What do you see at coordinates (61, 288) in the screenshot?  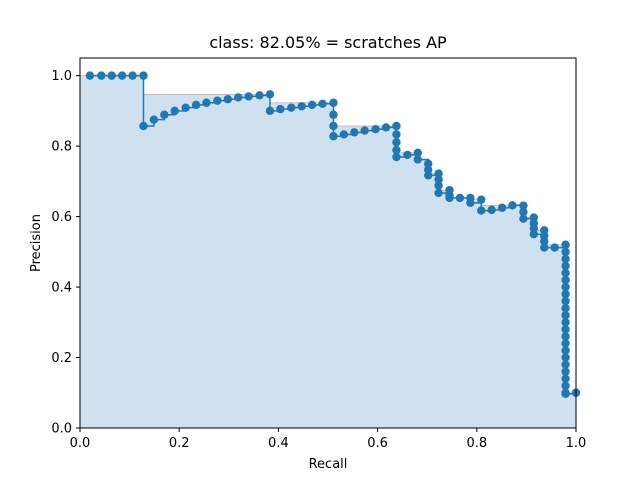 I see `y-tick-label: 0.4` at bounding box center [61, 288].